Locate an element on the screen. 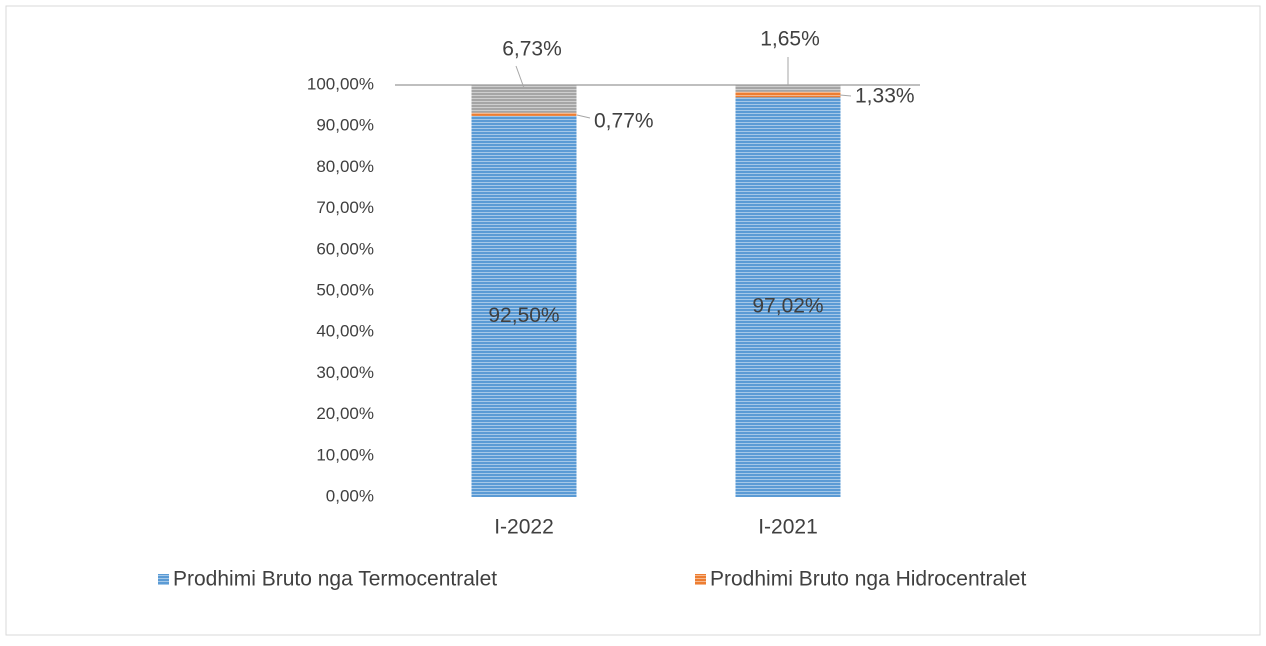 This screenshot has width=1266, height=646. y-tick-label: 80,00% is located at coordinates (345, 166).